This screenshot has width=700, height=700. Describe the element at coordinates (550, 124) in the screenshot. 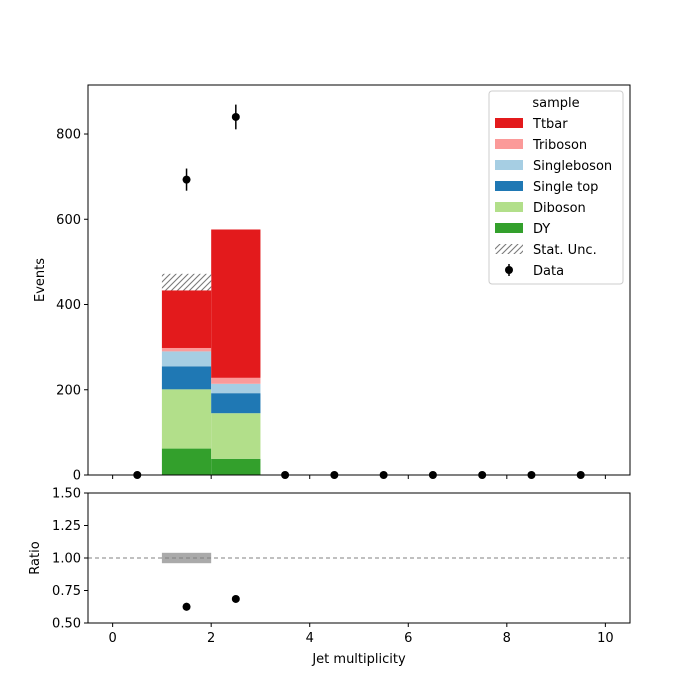

I see `legend-entry-ttbar-label: Ttbar` at that location.